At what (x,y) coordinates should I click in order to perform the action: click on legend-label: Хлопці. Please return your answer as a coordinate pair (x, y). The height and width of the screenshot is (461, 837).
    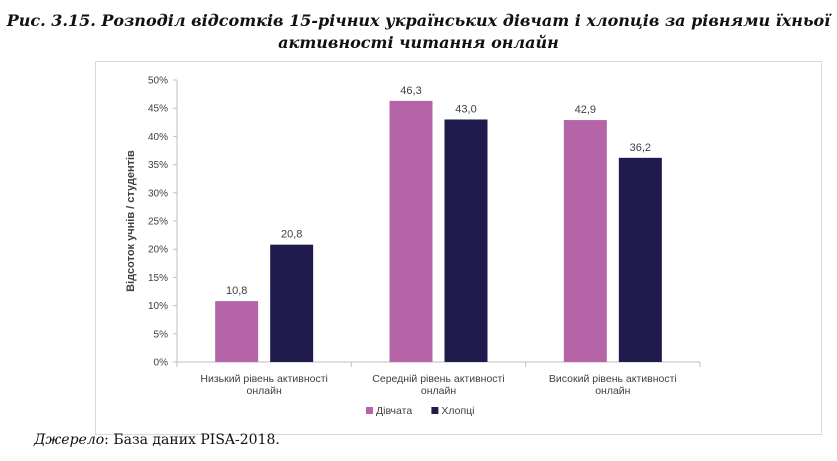
    Looking at the image, I should click on (457, 411).